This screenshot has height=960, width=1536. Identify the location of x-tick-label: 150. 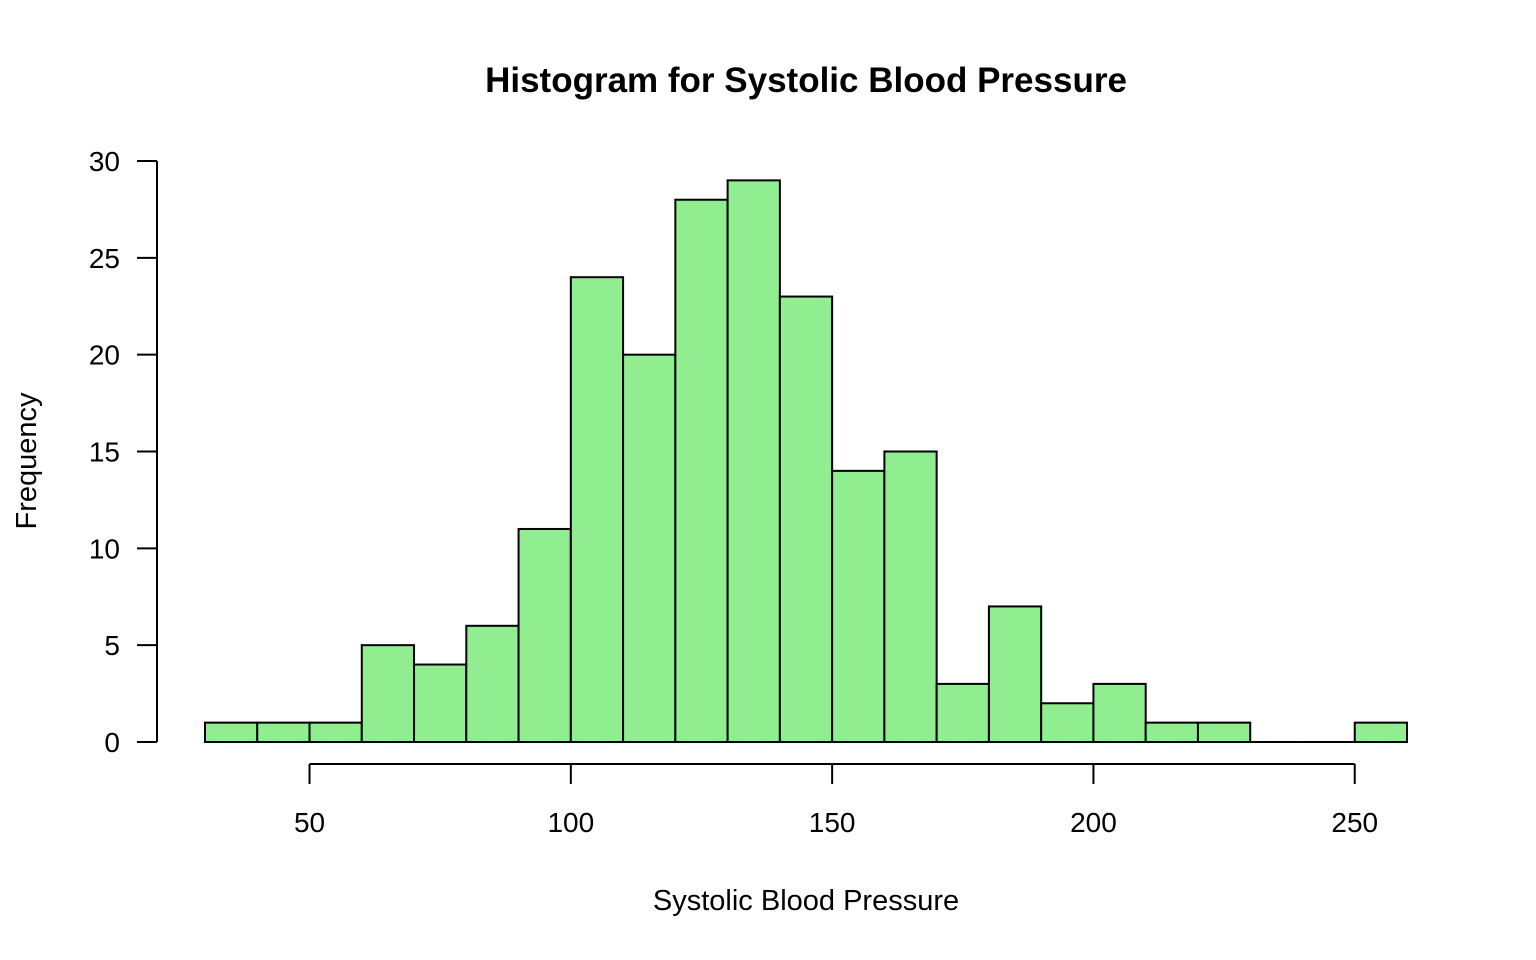
(832, 822).